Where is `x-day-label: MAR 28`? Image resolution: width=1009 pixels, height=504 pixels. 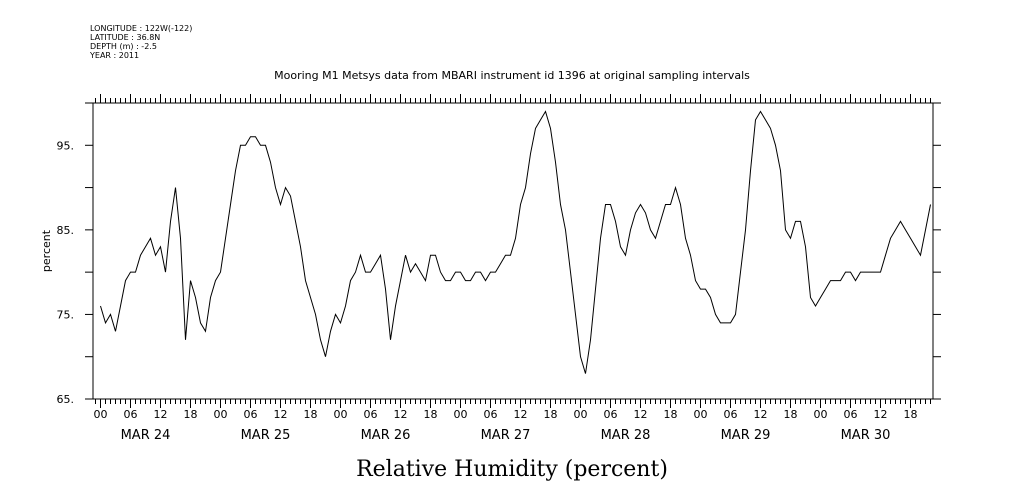 x-day-label: MAR 28 is located at coordinates (626, 435).